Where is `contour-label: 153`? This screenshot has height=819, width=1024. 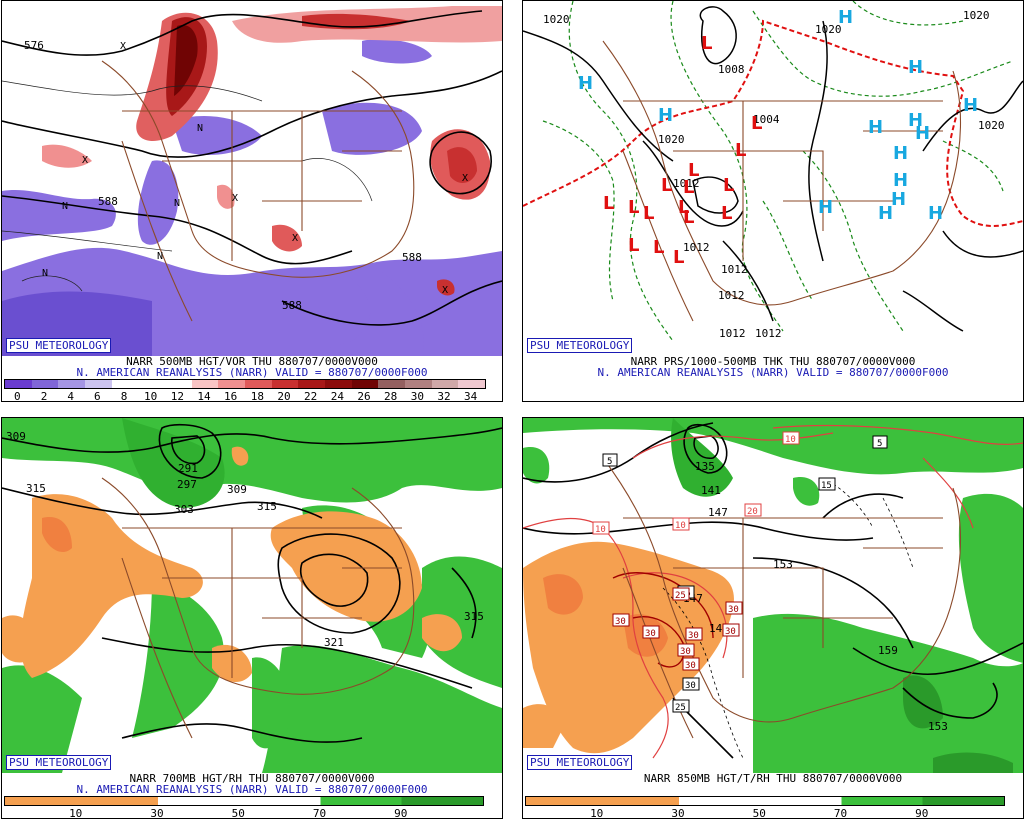 contour-label: 153 is located at coordinates (783, 564).